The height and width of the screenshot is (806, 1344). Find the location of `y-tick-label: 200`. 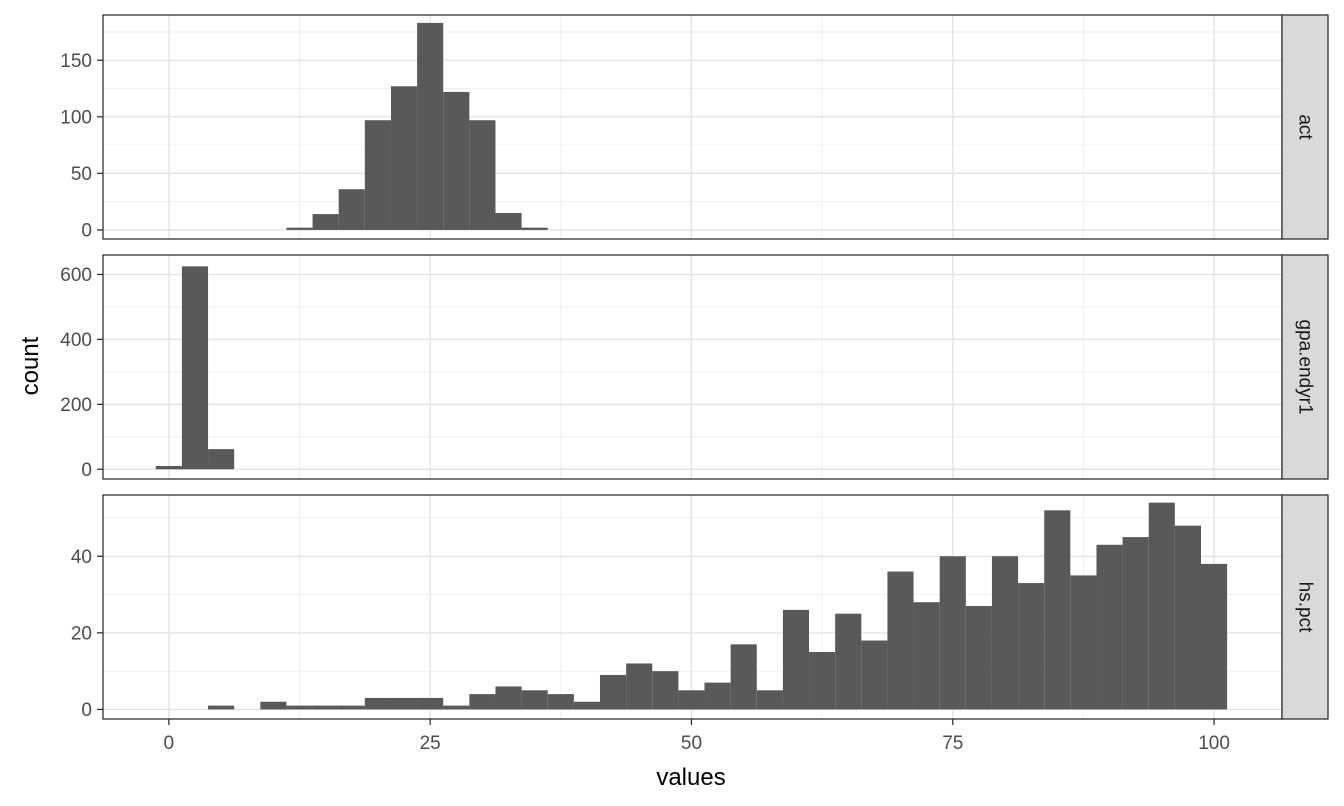

y-tick-label: 200 is located at coordinates (76, 405).